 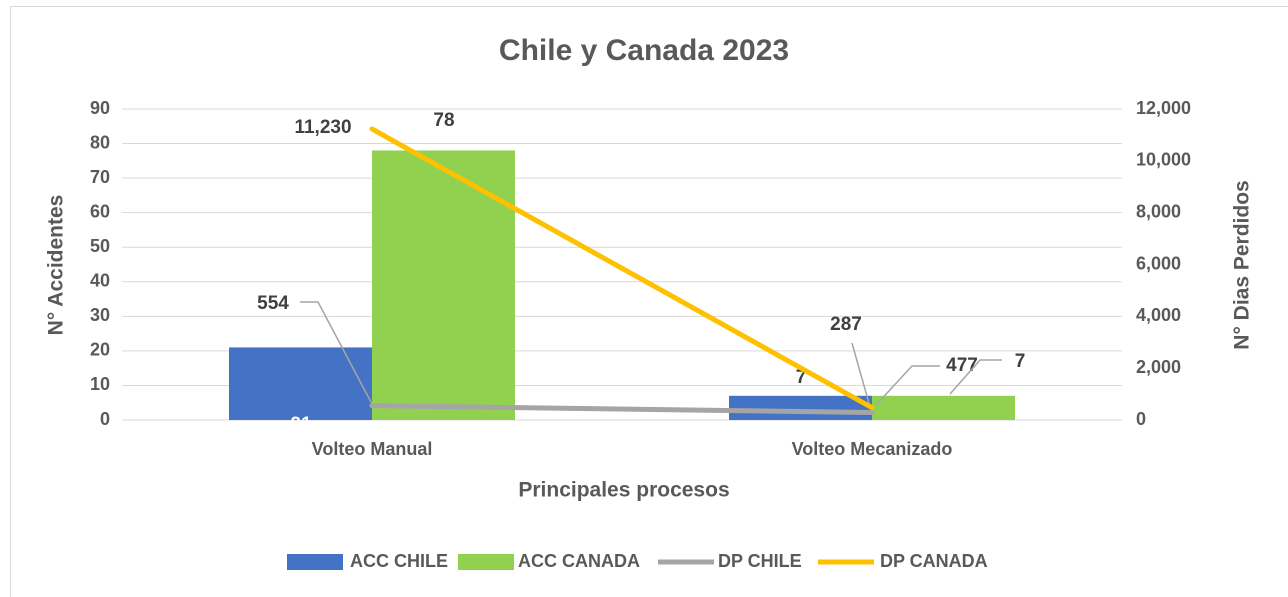 I want to click on y2-tick-label: 4,000, so click(x=1158, y=315).